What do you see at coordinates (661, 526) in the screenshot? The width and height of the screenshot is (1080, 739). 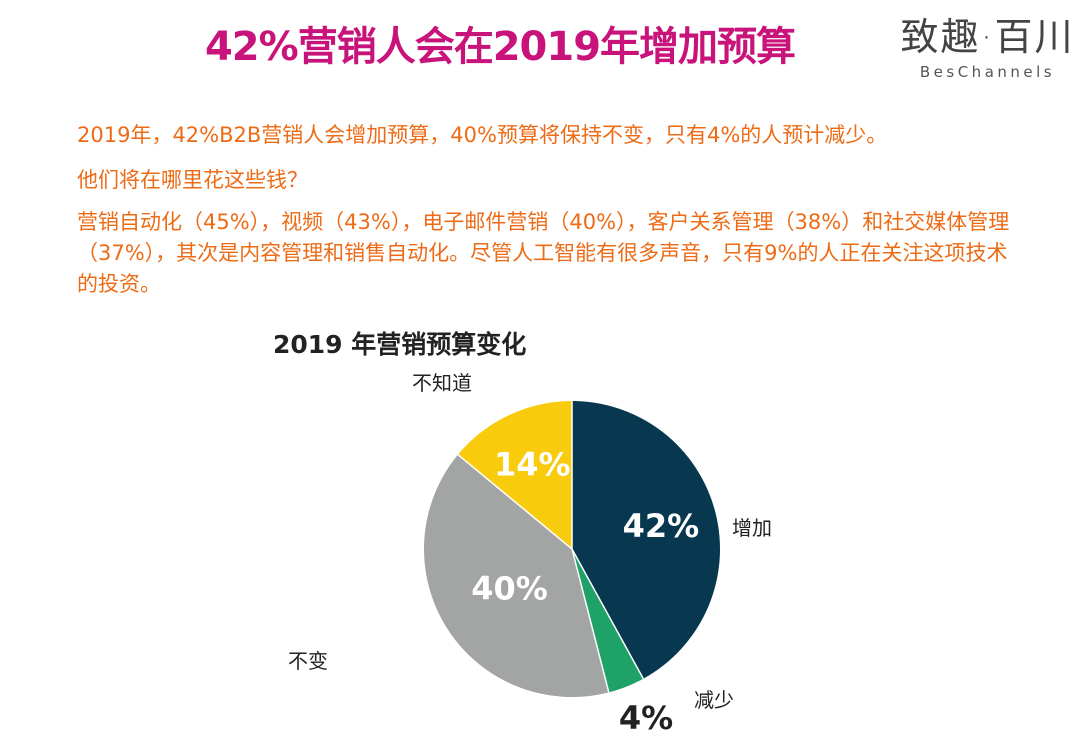 I see `slice-value-1: 42%` at bounding box center [661, 526].